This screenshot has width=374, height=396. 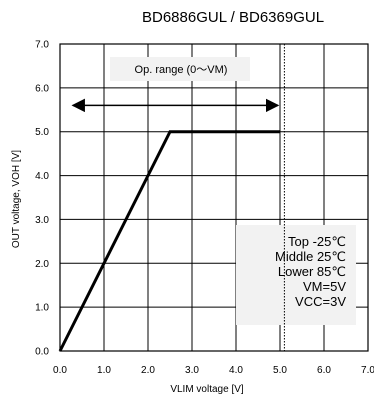 I want to click on conditions-box-background, so click(x=296, y=275).